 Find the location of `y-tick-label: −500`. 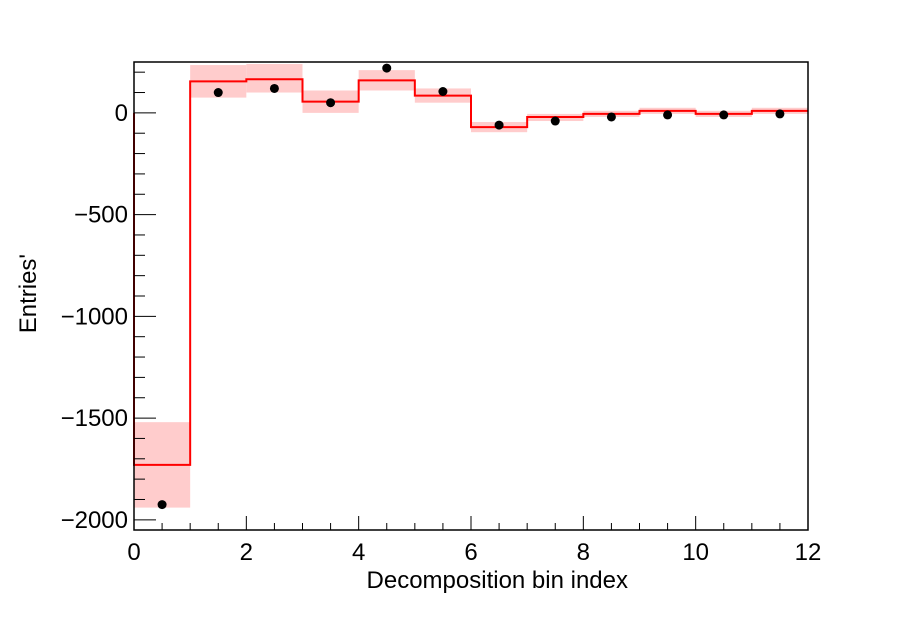

y-tick-label: −500 is located at coordinates (101, 215).